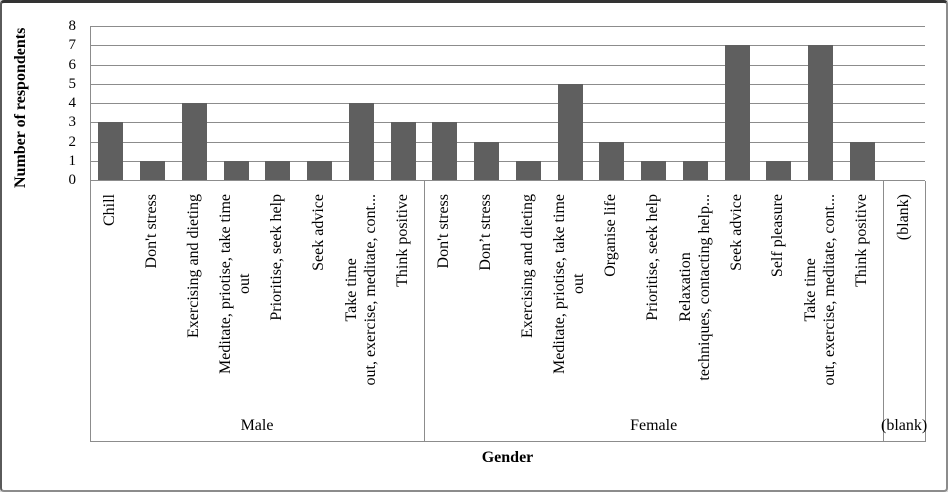 The height and width of the screenshot is (492, 948). I want to click on category-label: Chill, so click(110, 210).